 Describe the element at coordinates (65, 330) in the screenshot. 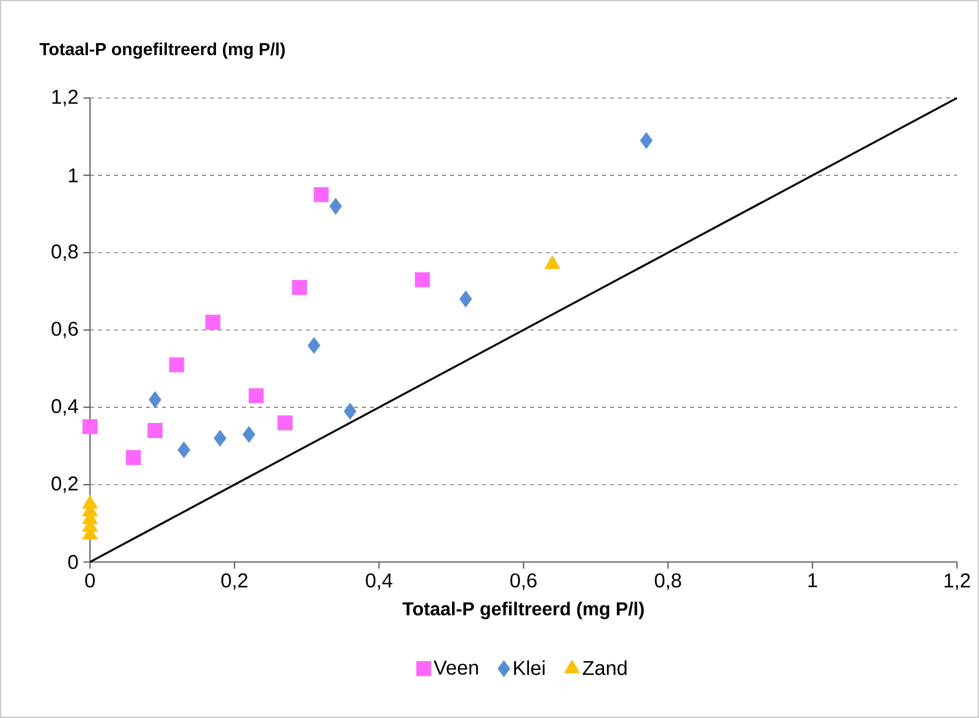

I see `y-tick-label: 0,6` at that location.